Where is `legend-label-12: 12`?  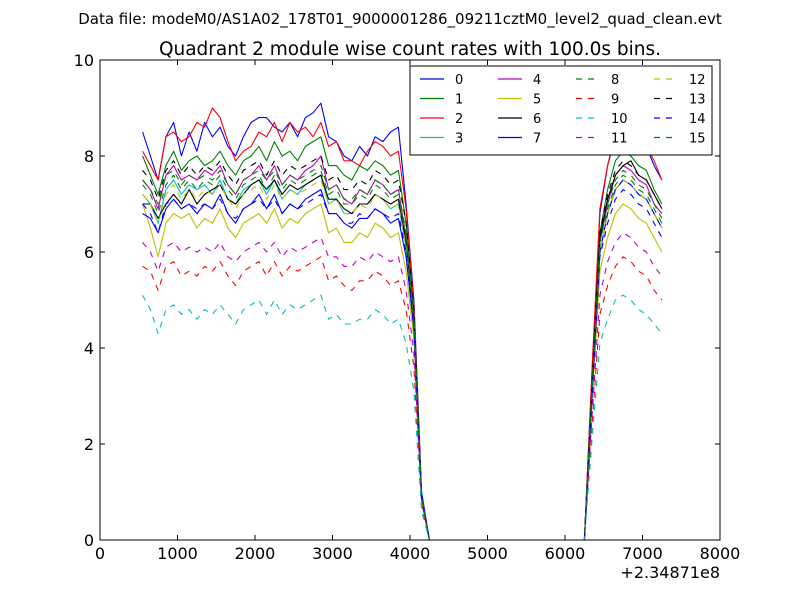
legend-label-12: 12 is located at coordinates (697, 80).